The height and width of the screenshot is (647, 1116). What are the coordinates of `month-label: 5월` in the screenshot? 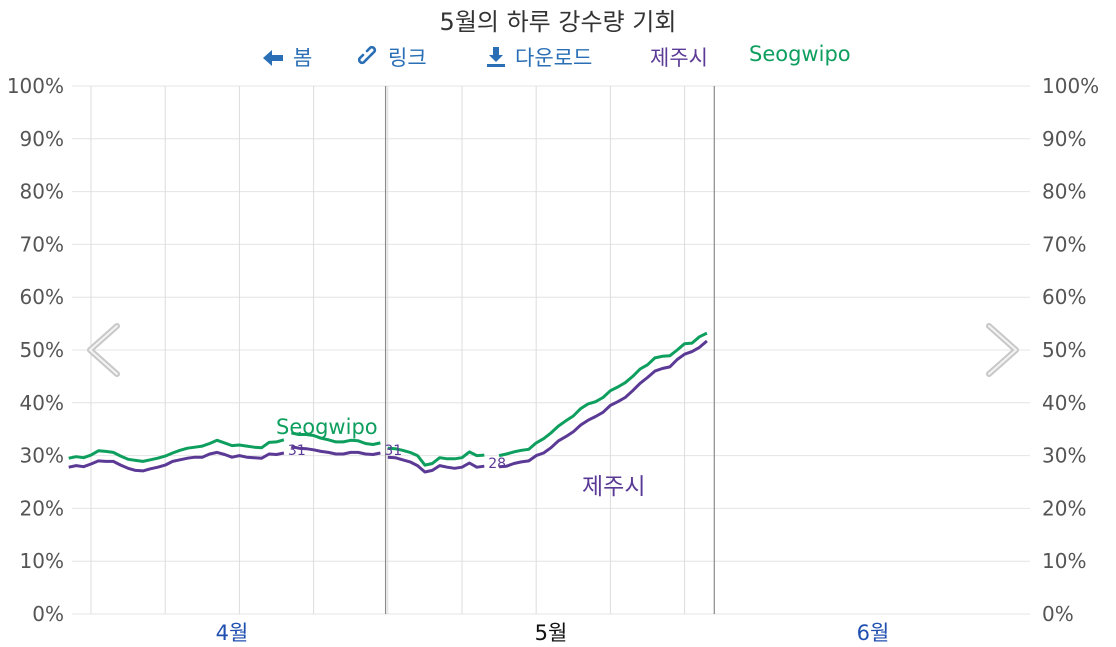 It's located at (551, 633).